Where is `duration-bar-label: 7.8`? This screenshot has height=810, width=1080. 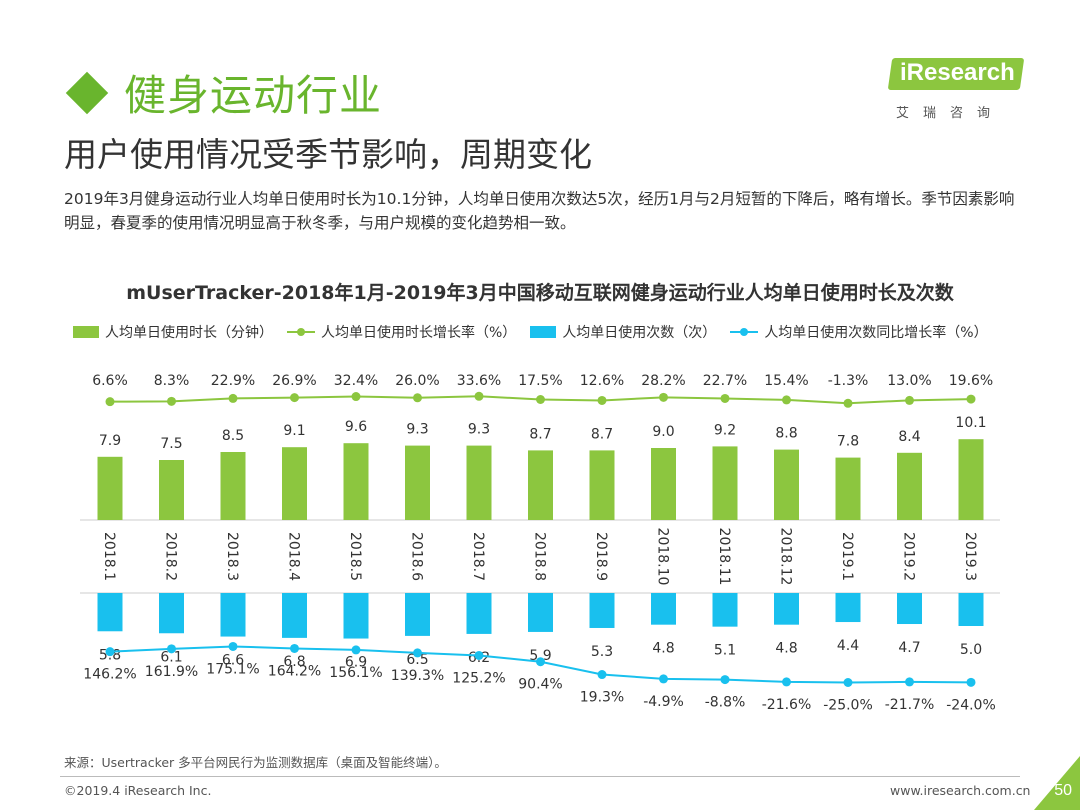 duration-bar-label: 7.8 is located at coordinates (848, 442).